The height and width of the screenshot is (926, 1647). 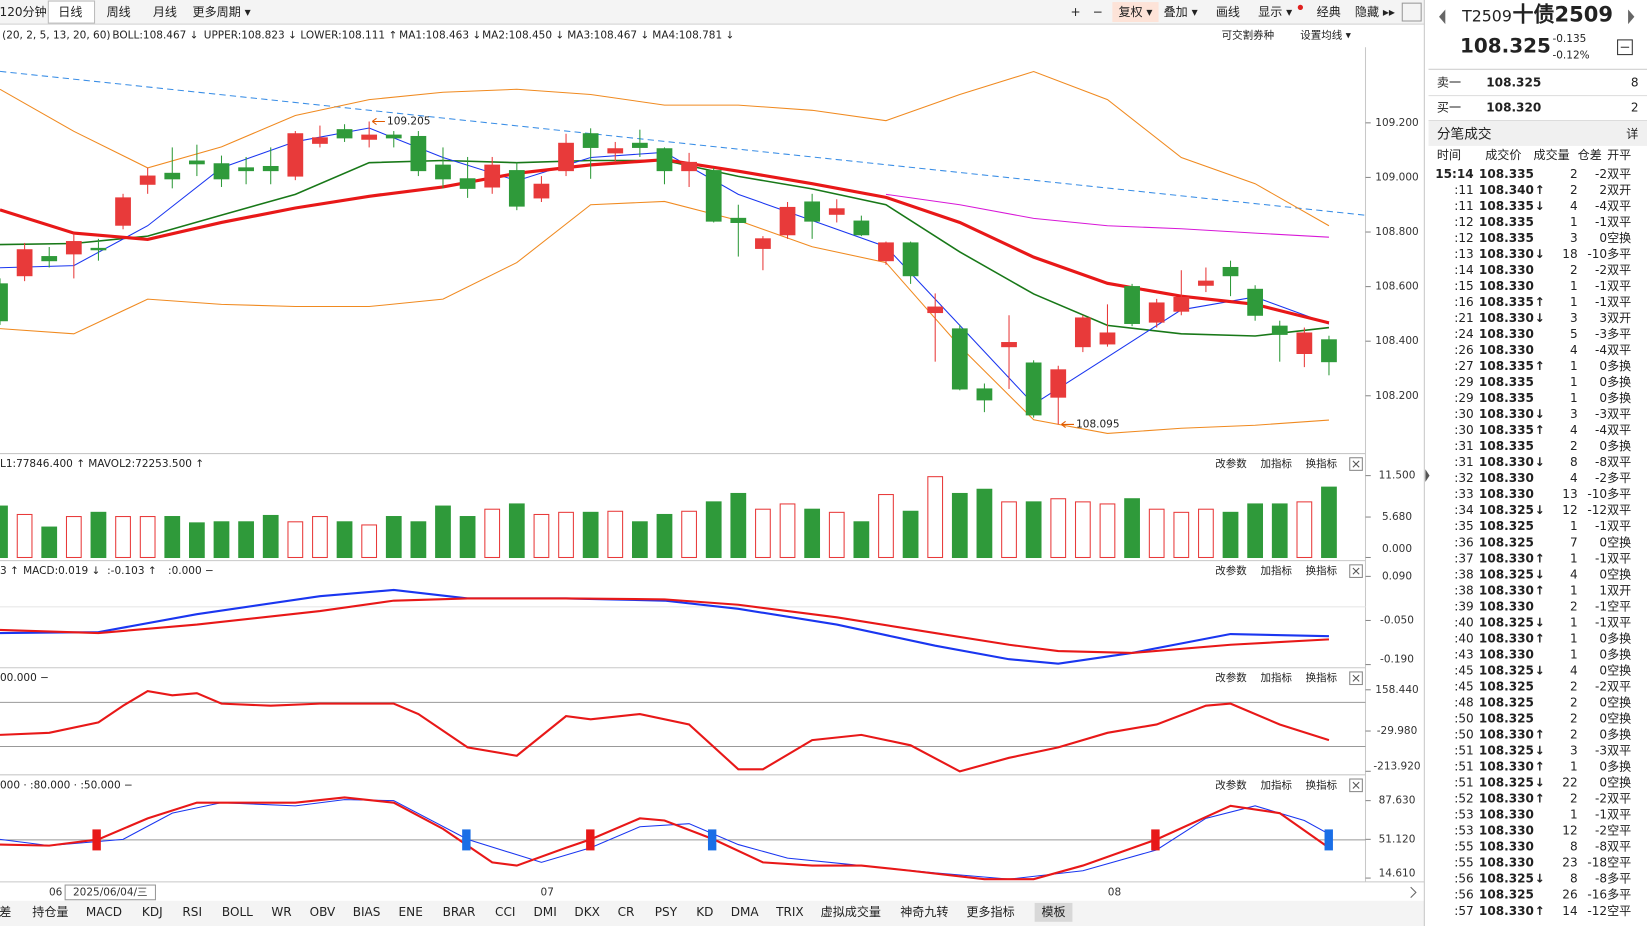 I want to click on indicator-tab: CR, so click(x=626, y=912).